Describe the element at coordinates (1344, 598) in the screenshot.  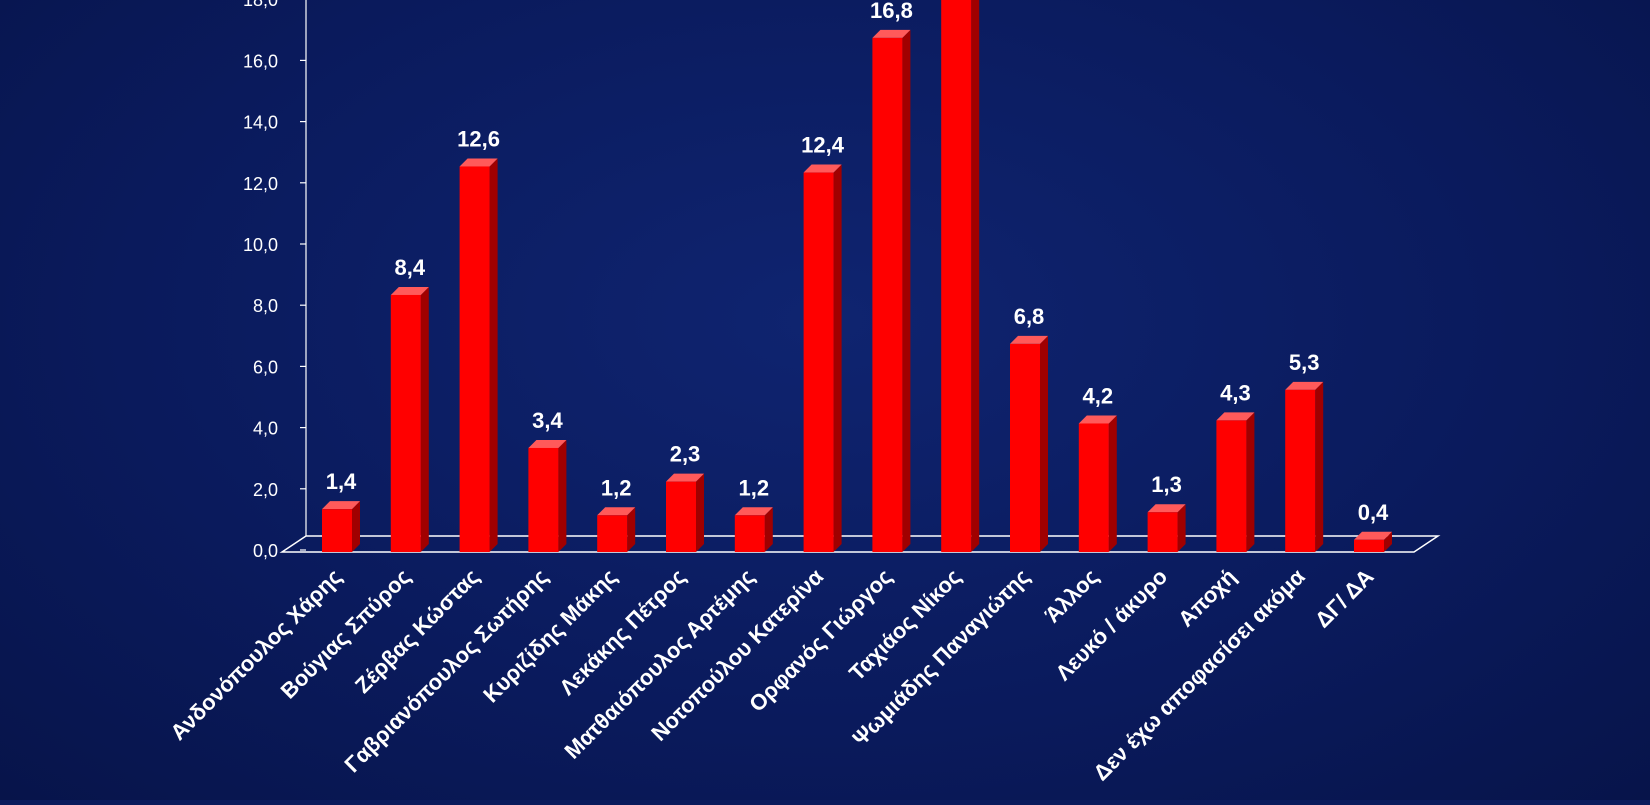
I see `x-tick-label: ΔΓ/ ΔΑ` at that location.